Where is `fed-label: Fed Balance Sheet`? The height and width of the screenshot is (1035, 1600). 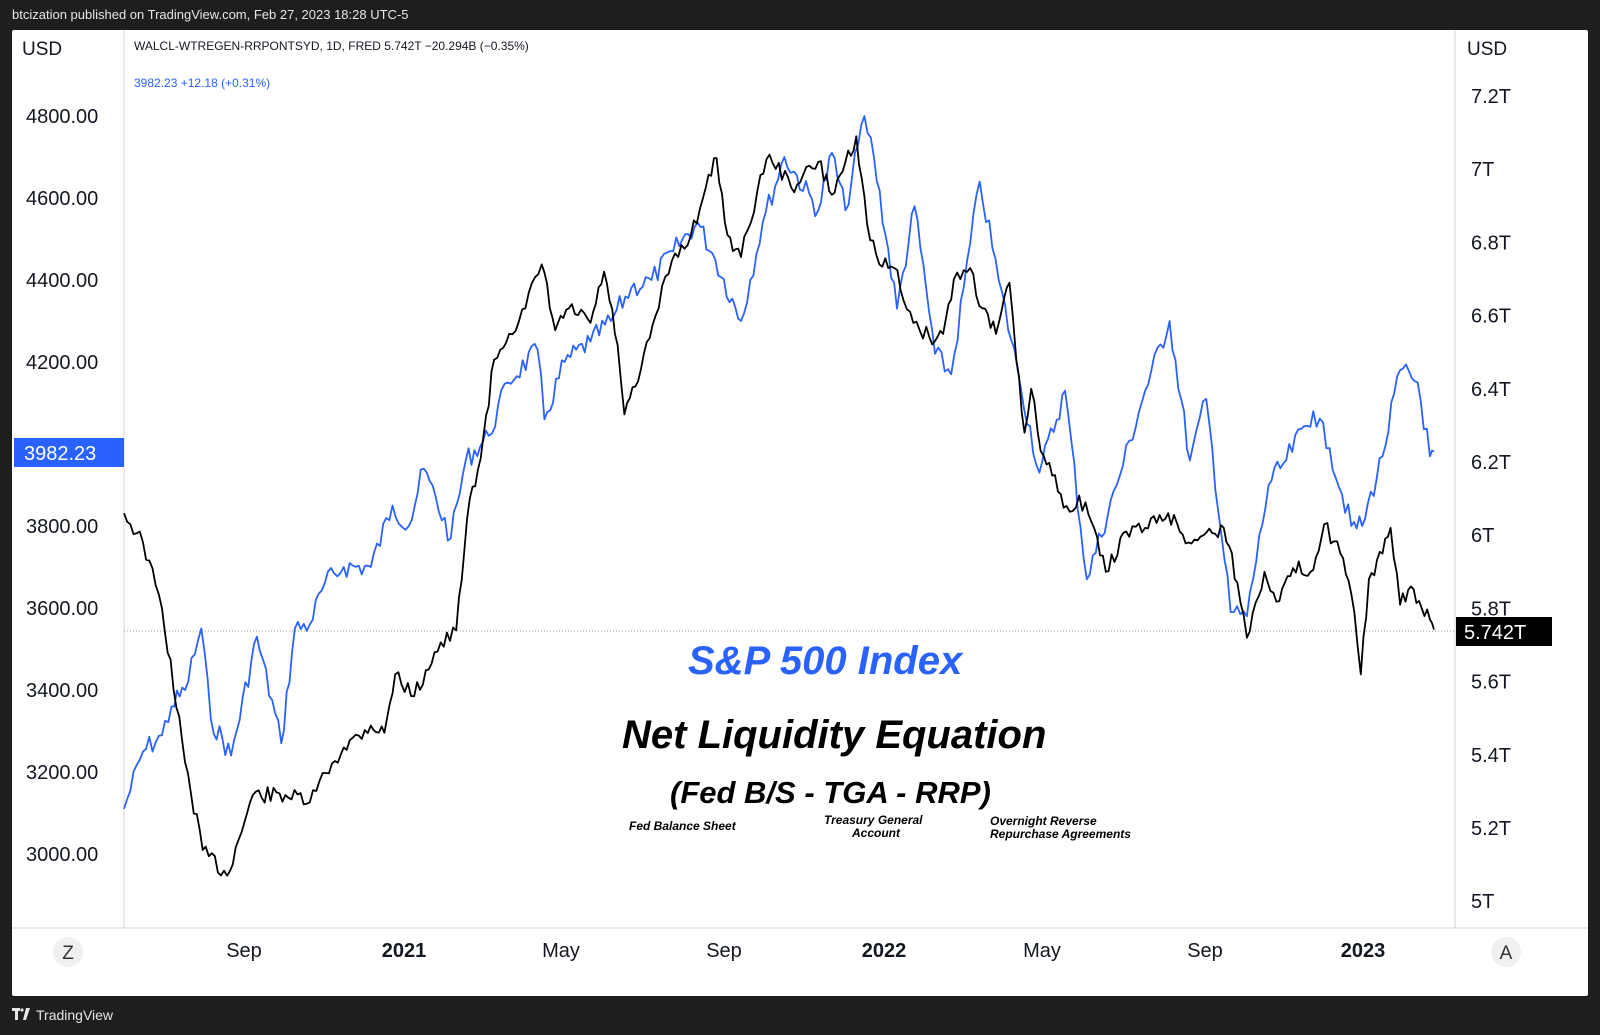
fed-label: Fed Balance Sheet is located at coordinates (683, 826).